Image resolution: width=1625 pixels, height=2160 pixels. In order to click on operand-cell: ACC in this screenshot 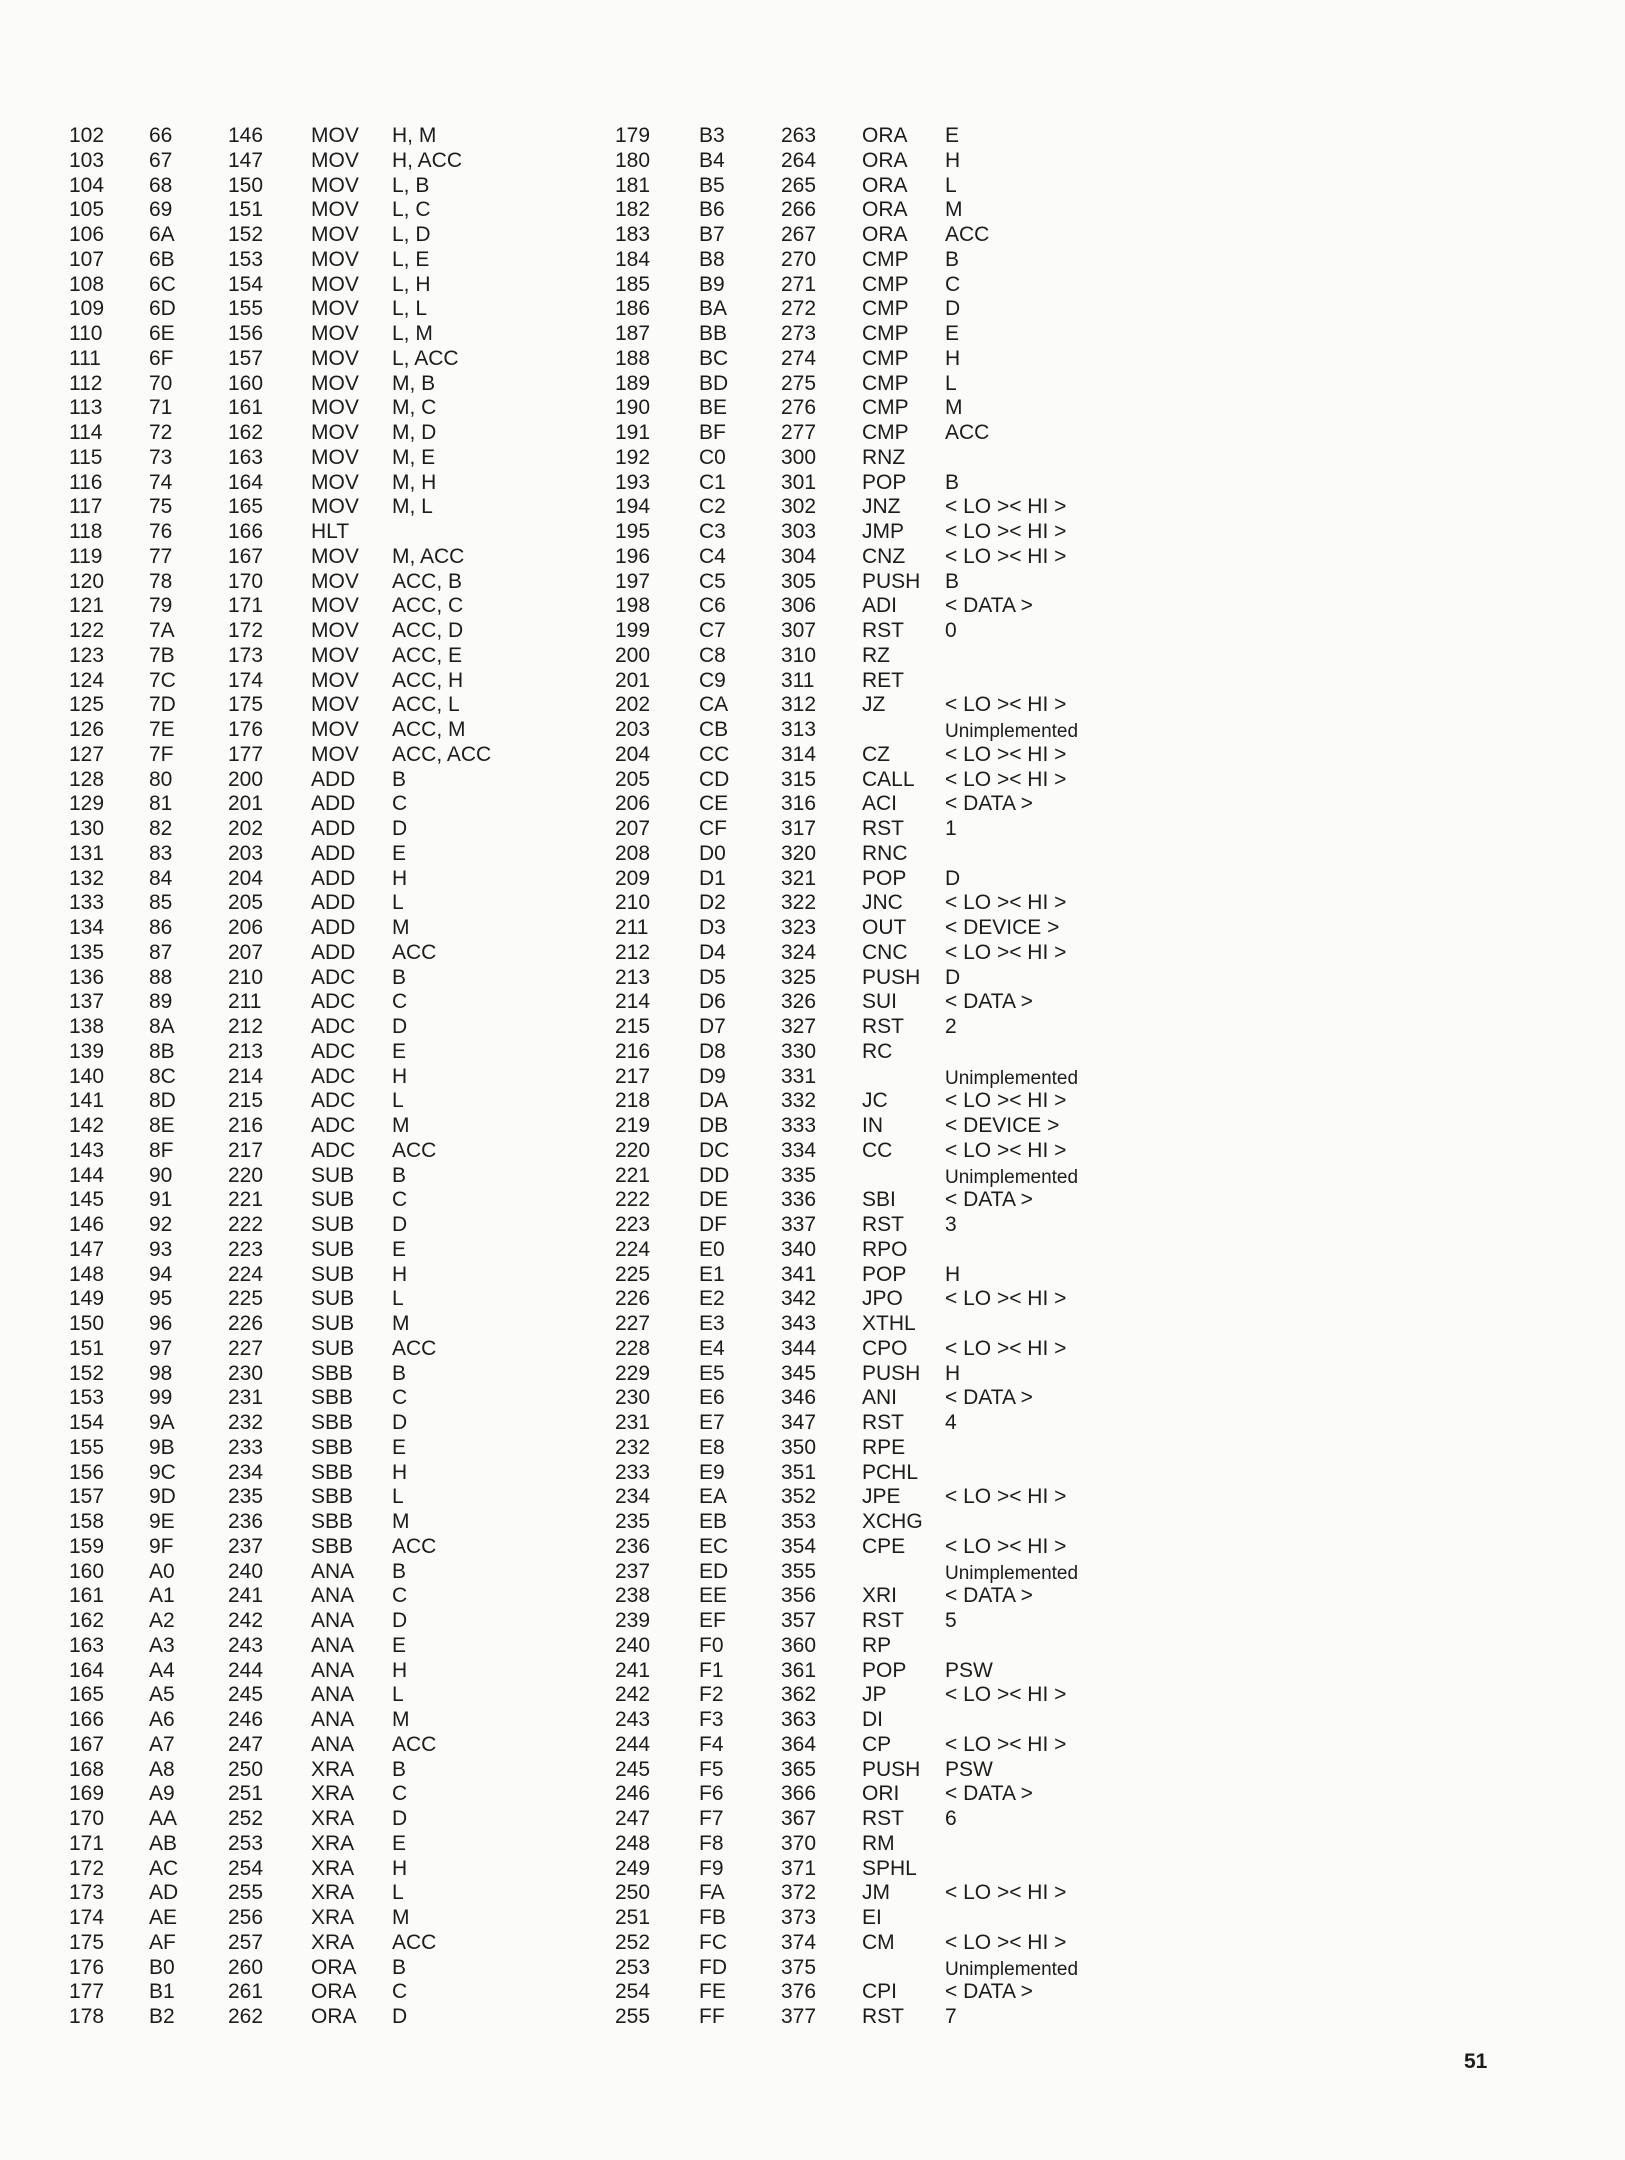, I will do `click(414, 1348)`.